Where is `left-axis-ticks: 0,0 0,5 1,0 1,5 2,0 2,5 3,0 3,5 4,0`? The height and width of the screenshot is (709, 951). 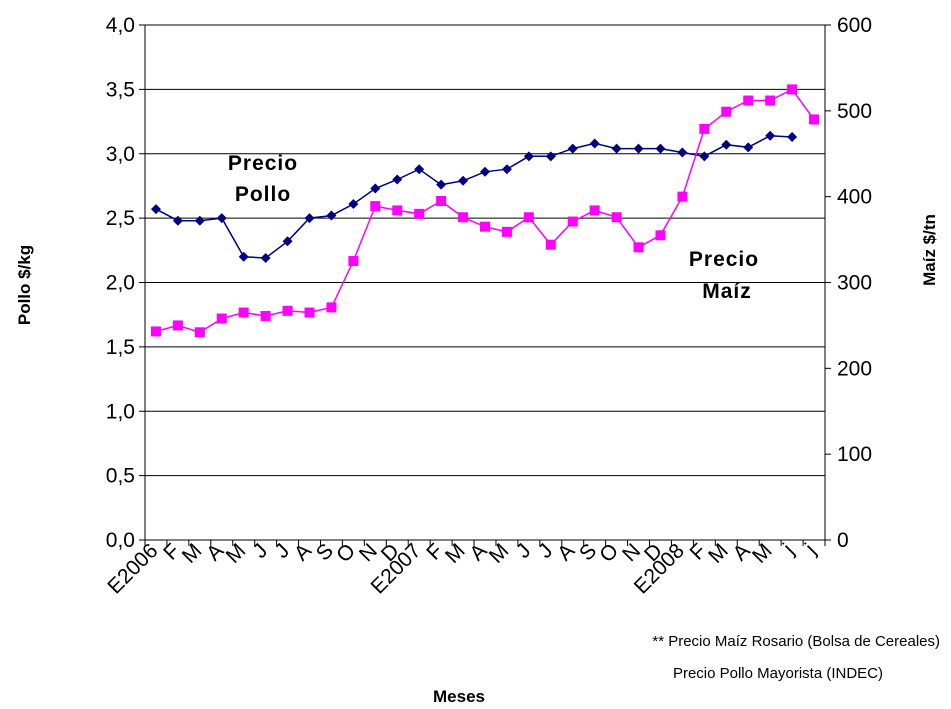
left-axis-ticks: 0,0 0,5 1,0 1,5 2,0 2,5 3,0 3,5 4,0 is located at coordinates (125, 283).